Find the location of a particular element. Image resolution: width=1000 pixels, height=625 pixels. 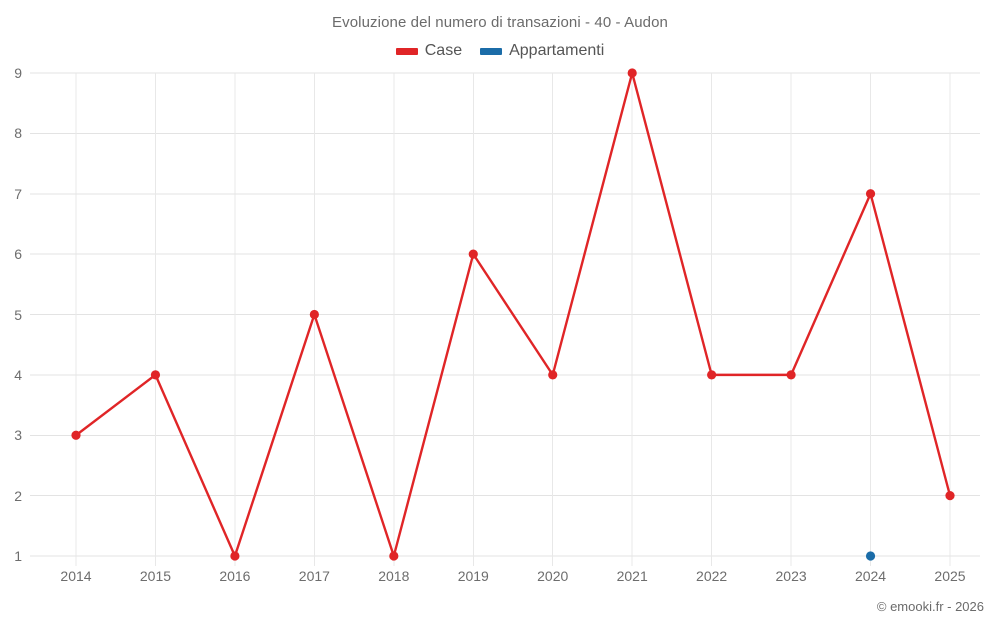

x-axis-tick-label: 2017 is located at coordinates (314, 576).